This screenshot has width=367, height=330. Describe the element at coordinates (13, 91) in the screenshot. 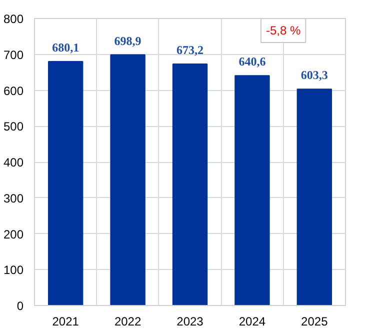

I see `y-tick-label: 600` at that location.